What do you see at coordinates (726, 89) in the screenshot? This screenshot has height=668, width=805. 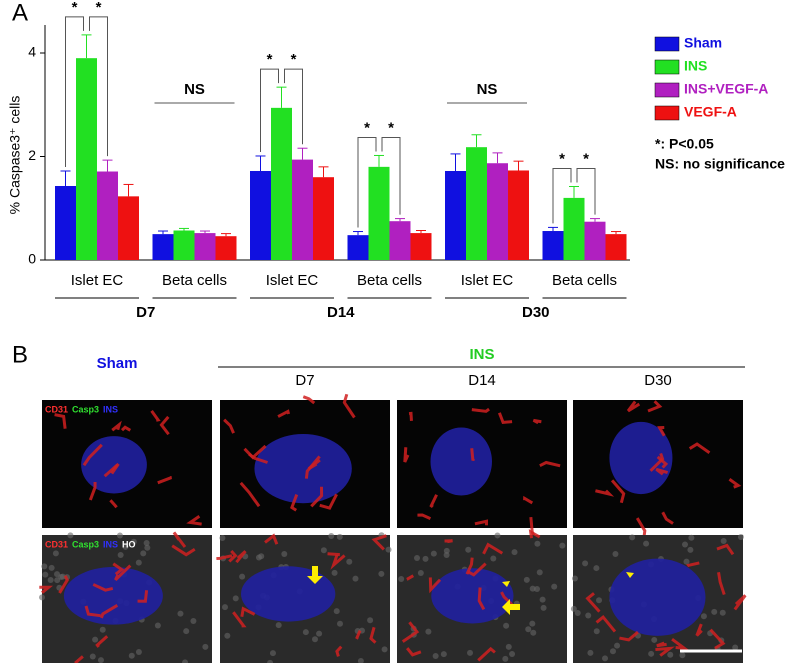 I see `legend-label: INS+VEGF-A` at bounding box center [726, 89].